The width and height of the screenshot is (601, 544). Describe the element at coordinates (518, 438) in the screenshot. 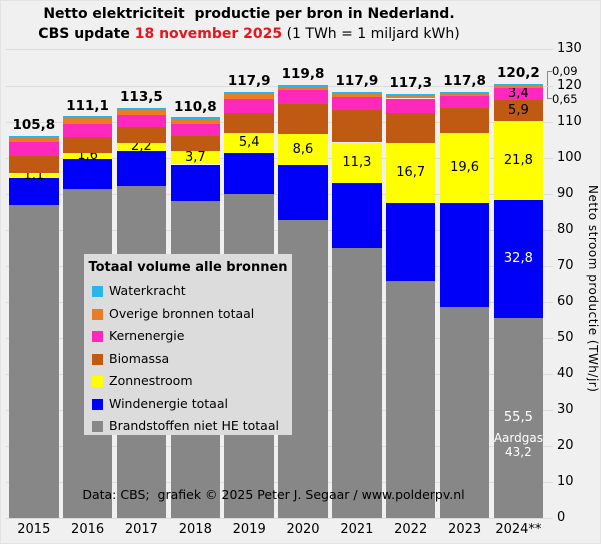

I see `aardgas-note-line: Aardgas` at that location.